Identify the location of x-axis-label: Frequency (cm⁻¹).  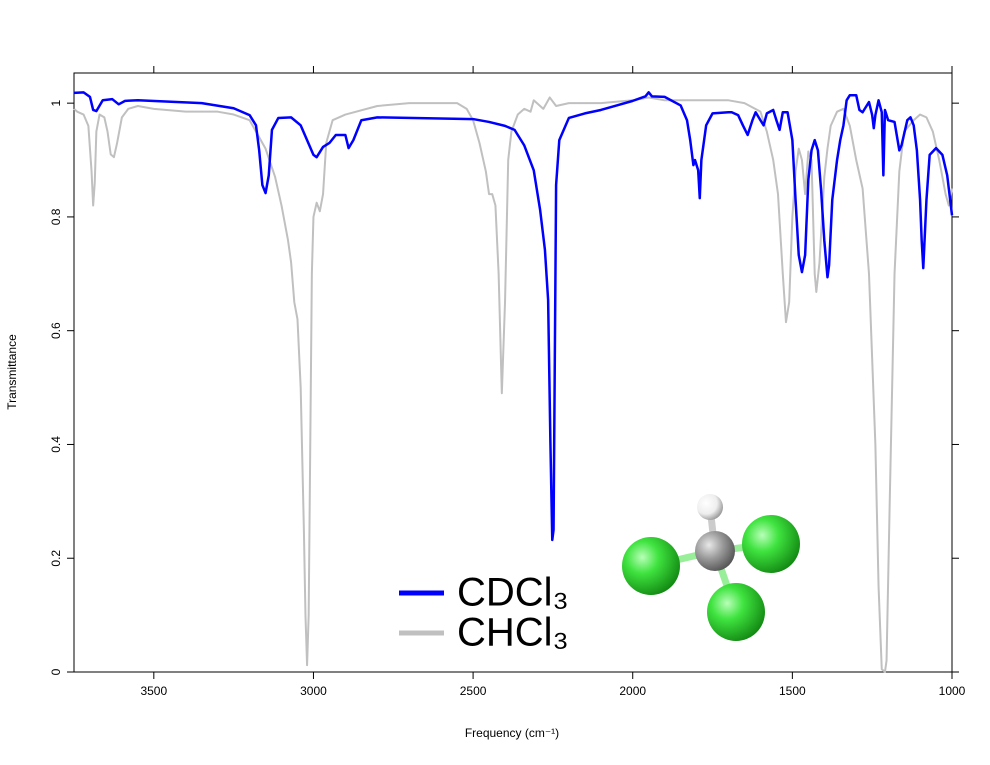
(512, 733).